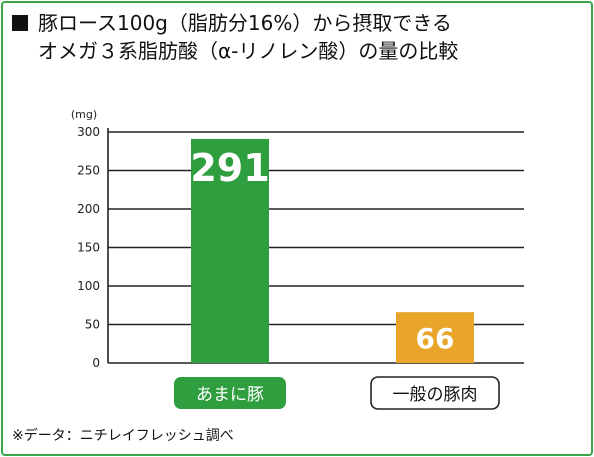  I want to click on title-line-1-text: 豚ロース100g（脂肪分16%）から摂取できる, so click(245, 23).